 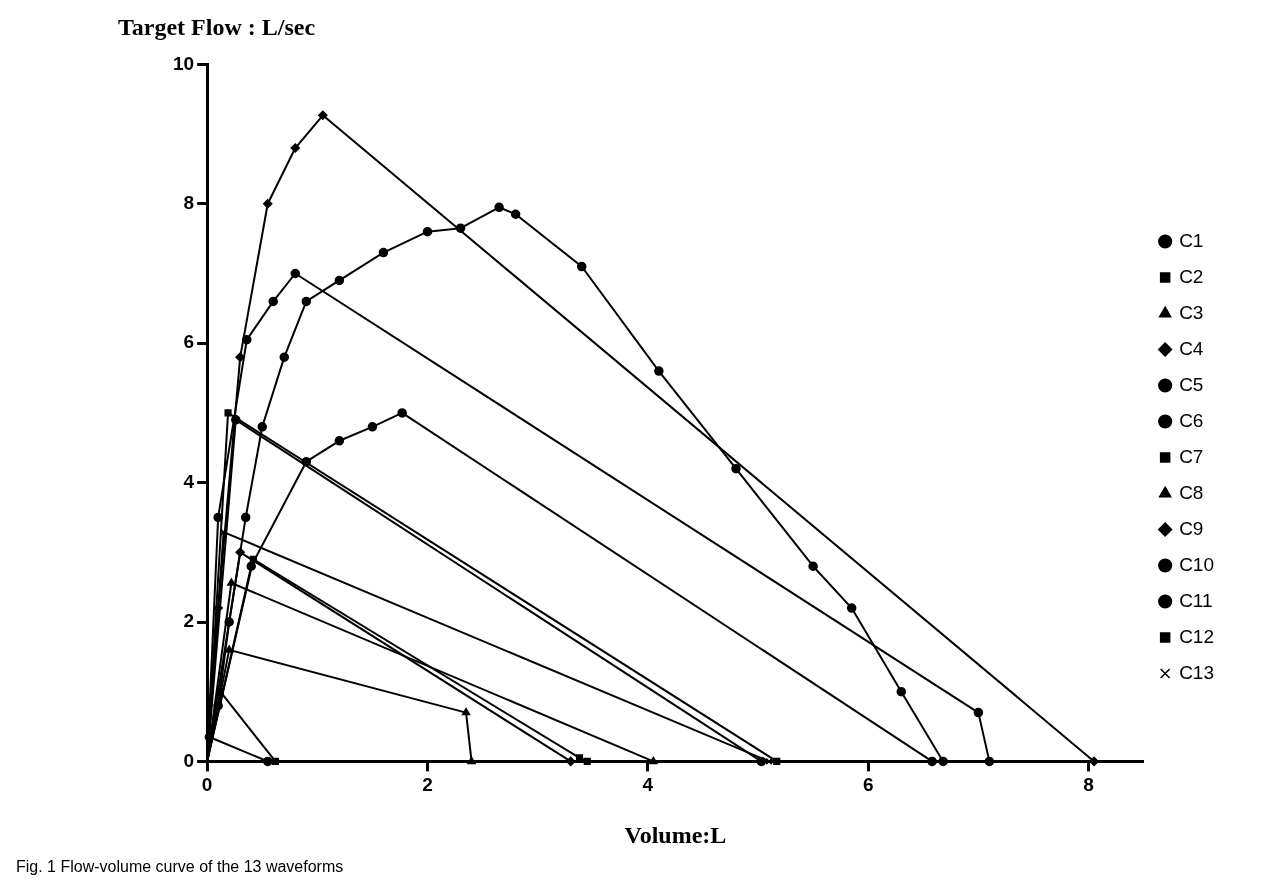 I want to click on y-tick-label: 6, so click(x=189, y=342).